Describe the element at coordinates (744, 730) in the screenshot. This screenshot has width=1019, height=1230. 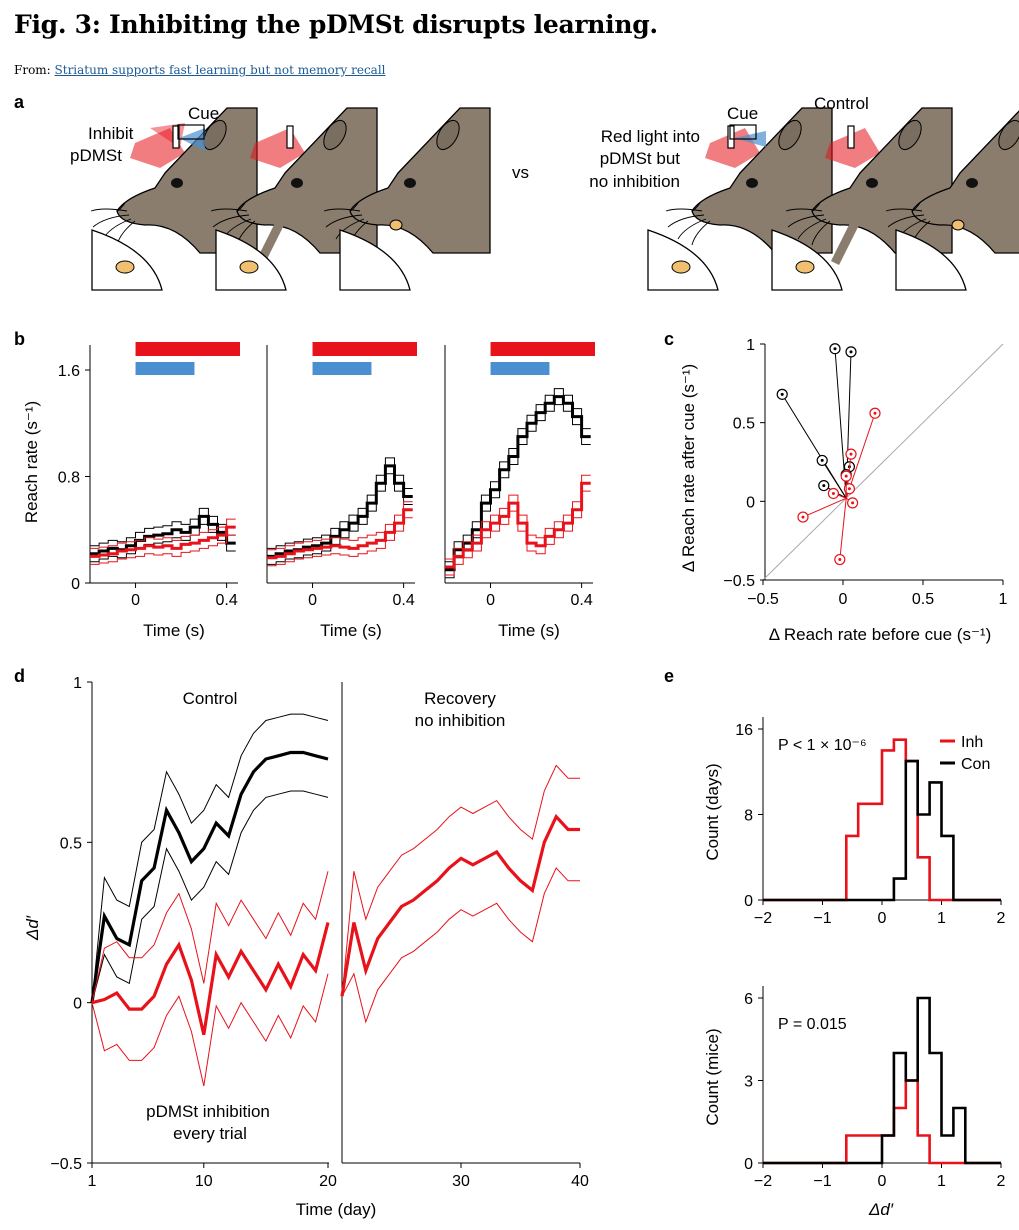
I see `e-top-ytick-label: 16` at that location.